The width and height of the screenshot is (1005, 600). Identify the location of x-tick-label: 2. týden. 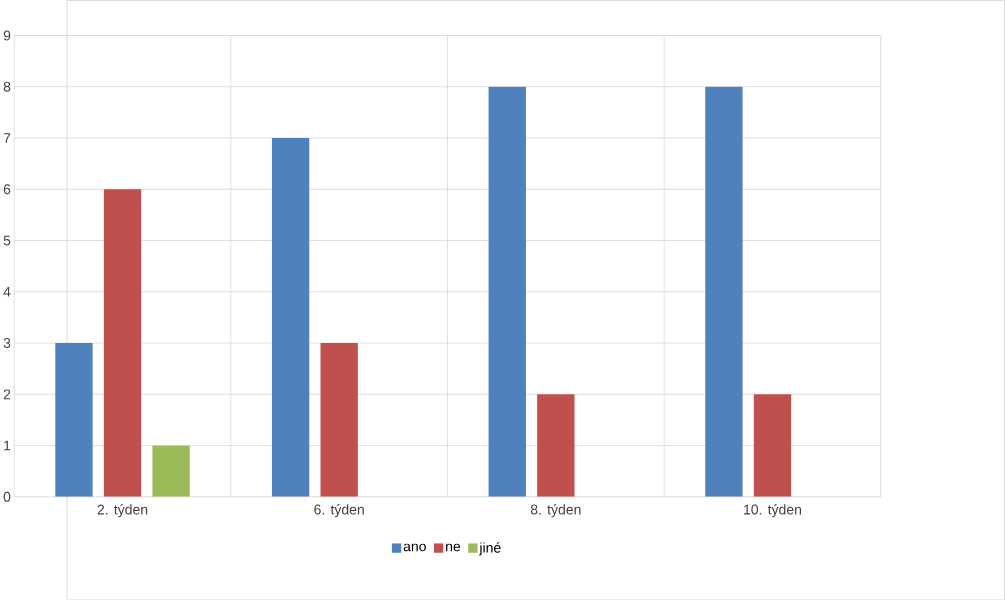
(122, 510).